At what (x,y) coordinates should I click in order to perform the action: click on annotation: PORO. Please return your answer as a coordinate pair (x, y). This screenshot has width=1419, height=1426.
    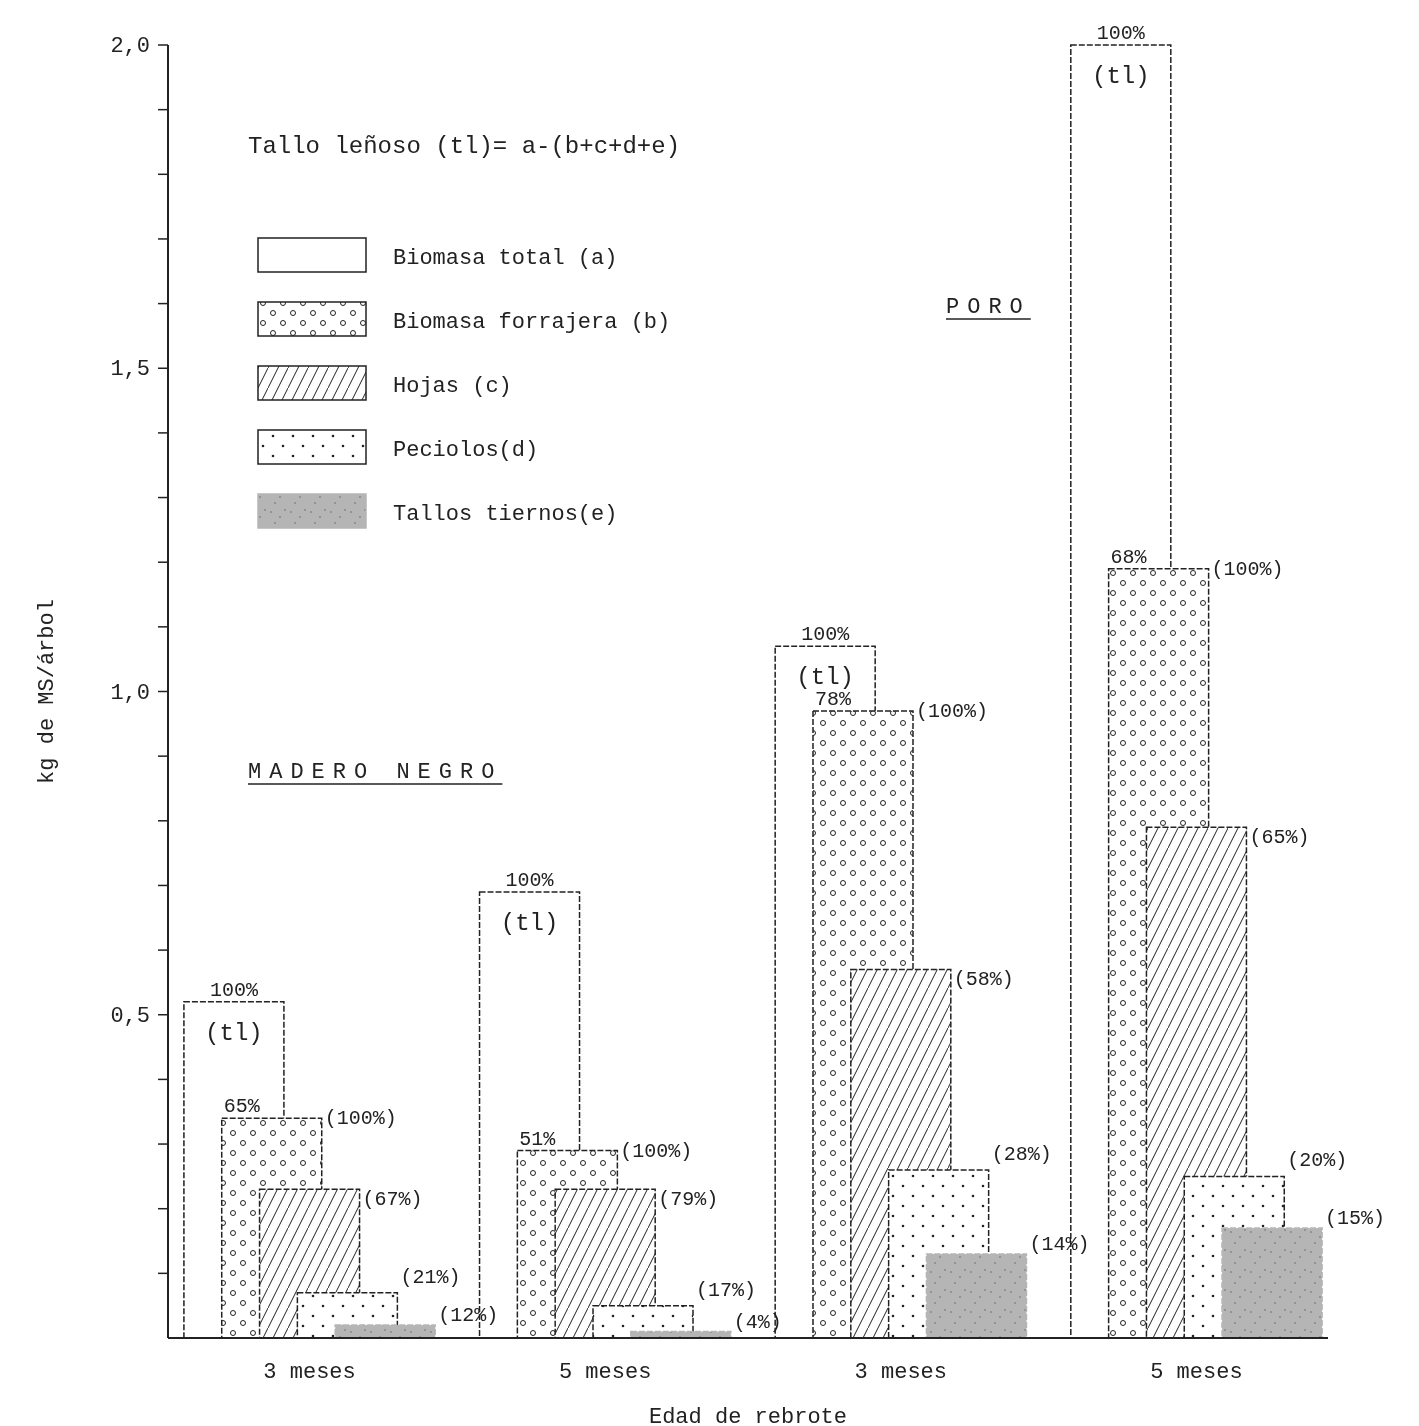
    Looking at the image, I should click on (988, 307).